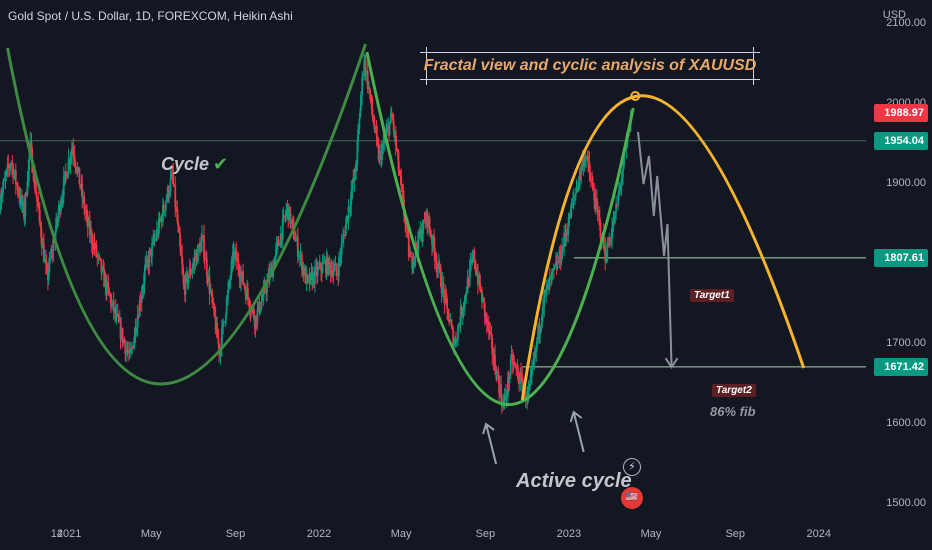 The width and height of the screenshot is (932, 550). I want to click on lightning-icon: ⚡, so click(632, 467).